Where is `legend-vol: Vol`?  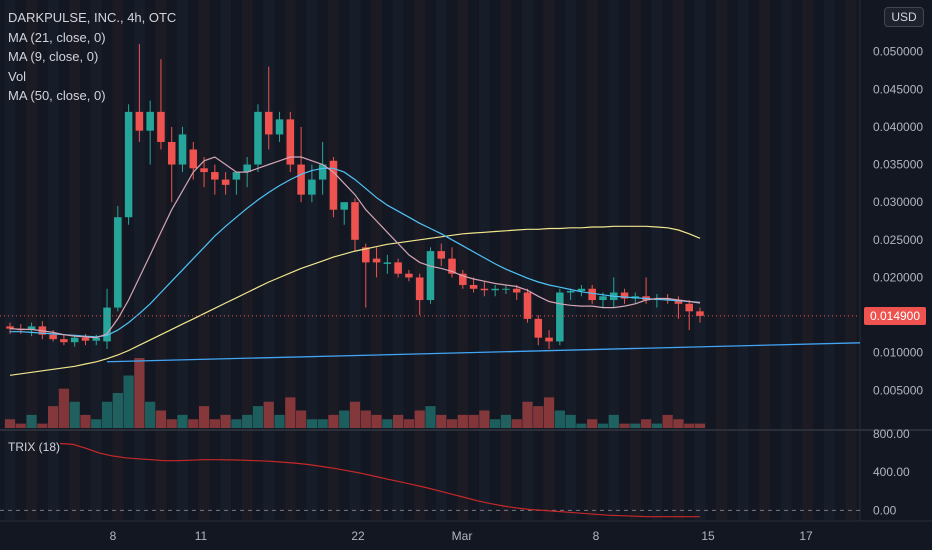 legend-vol: Vol is located at coordinates (17, 76).